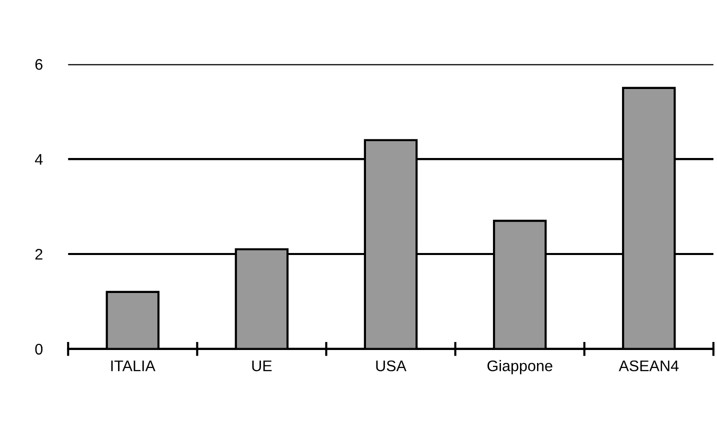 Image resolution: width=717 pixels, height=425 pixels. I want to click on y-tick-label: 0, so click(39, 349).